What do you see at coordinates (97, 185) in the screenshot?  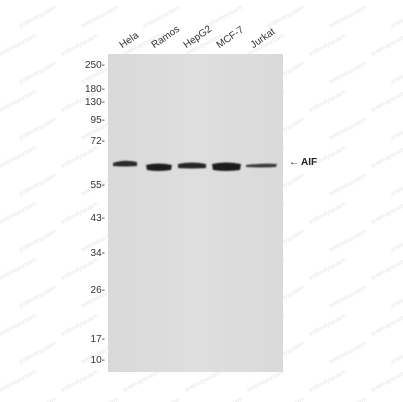 I see `marker-55: 55-` at bounding box center [97, 185].